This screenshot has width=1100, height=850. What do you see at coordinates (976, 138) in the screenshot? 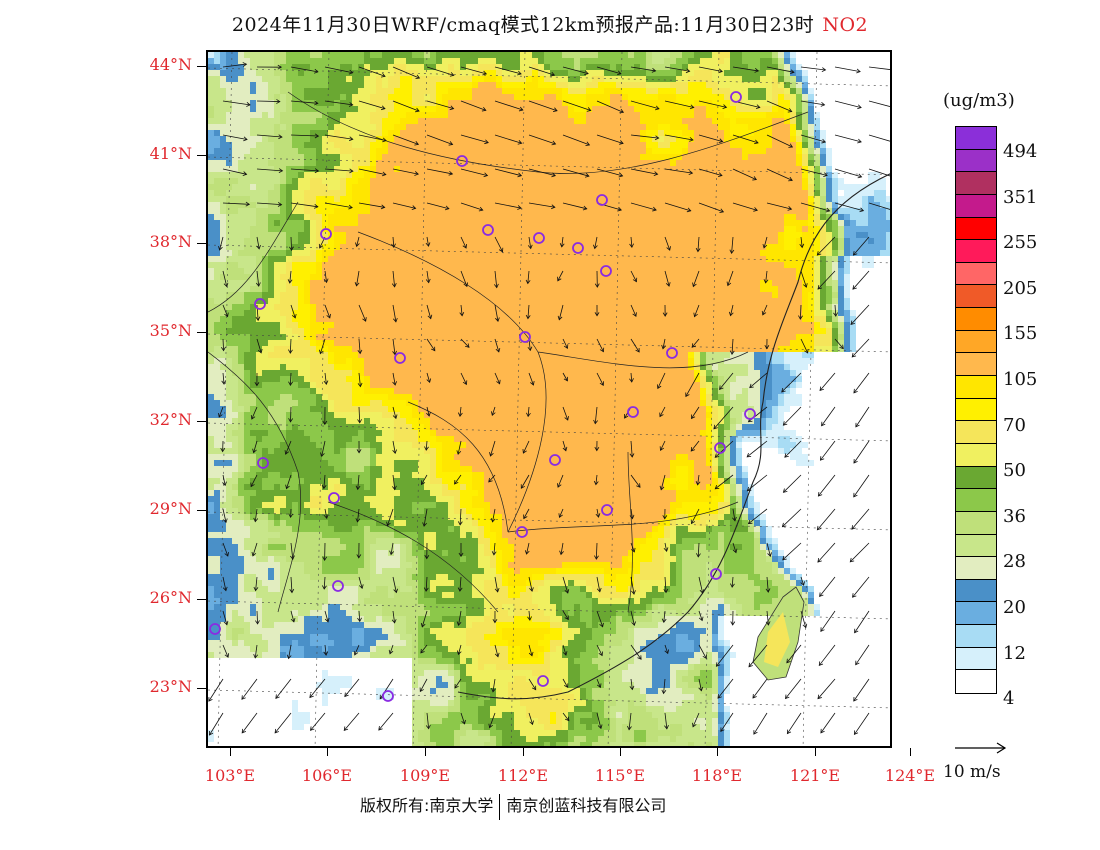
I see `colorbar-cell` at bounding box center [976, 138].